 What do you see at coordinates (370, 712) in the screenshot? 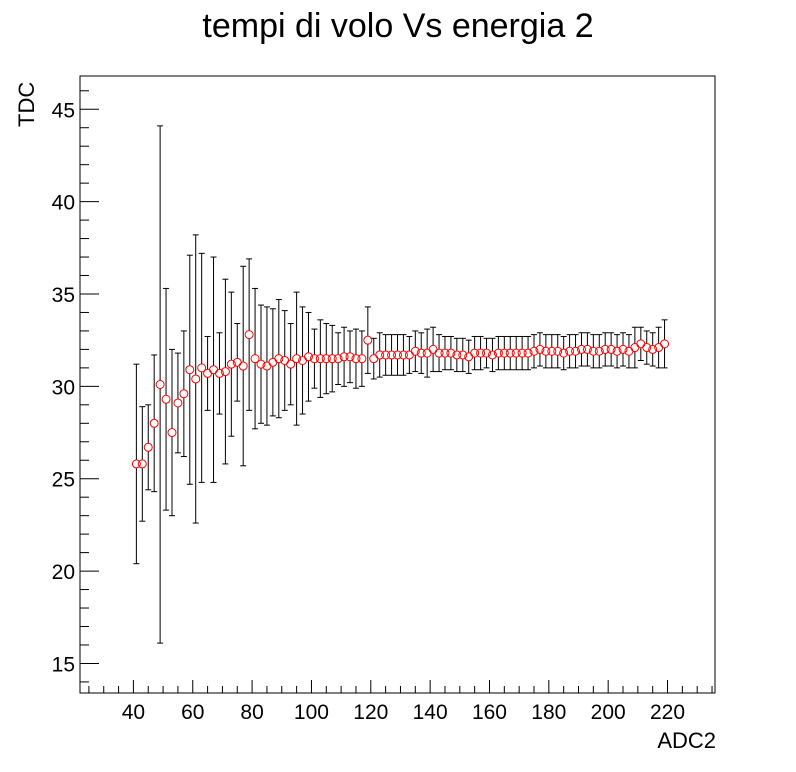
I see `x-tick-label: 120` at bounding box center [370, 712].